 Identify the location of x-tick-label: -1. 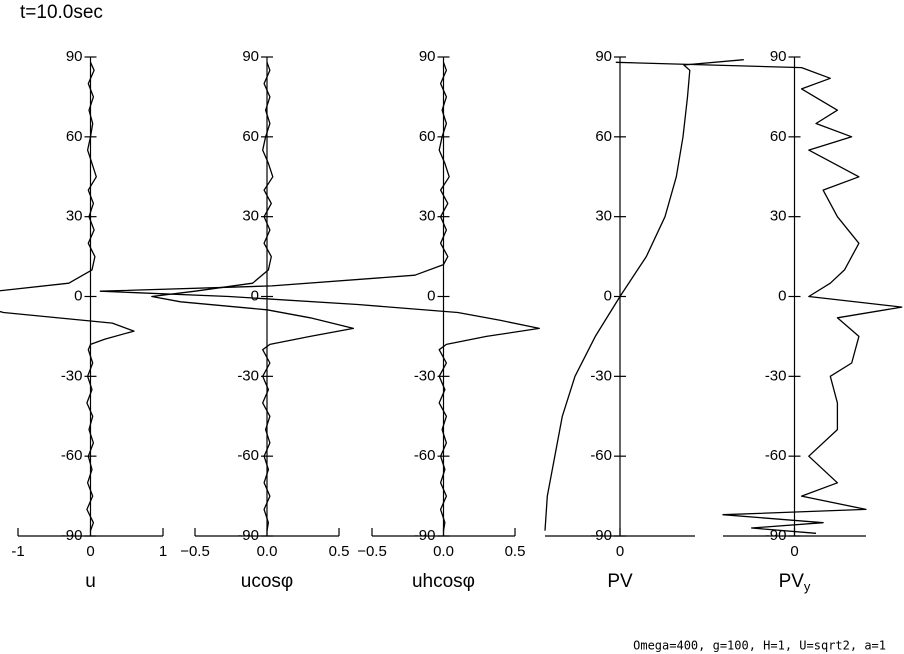
(17, 551).